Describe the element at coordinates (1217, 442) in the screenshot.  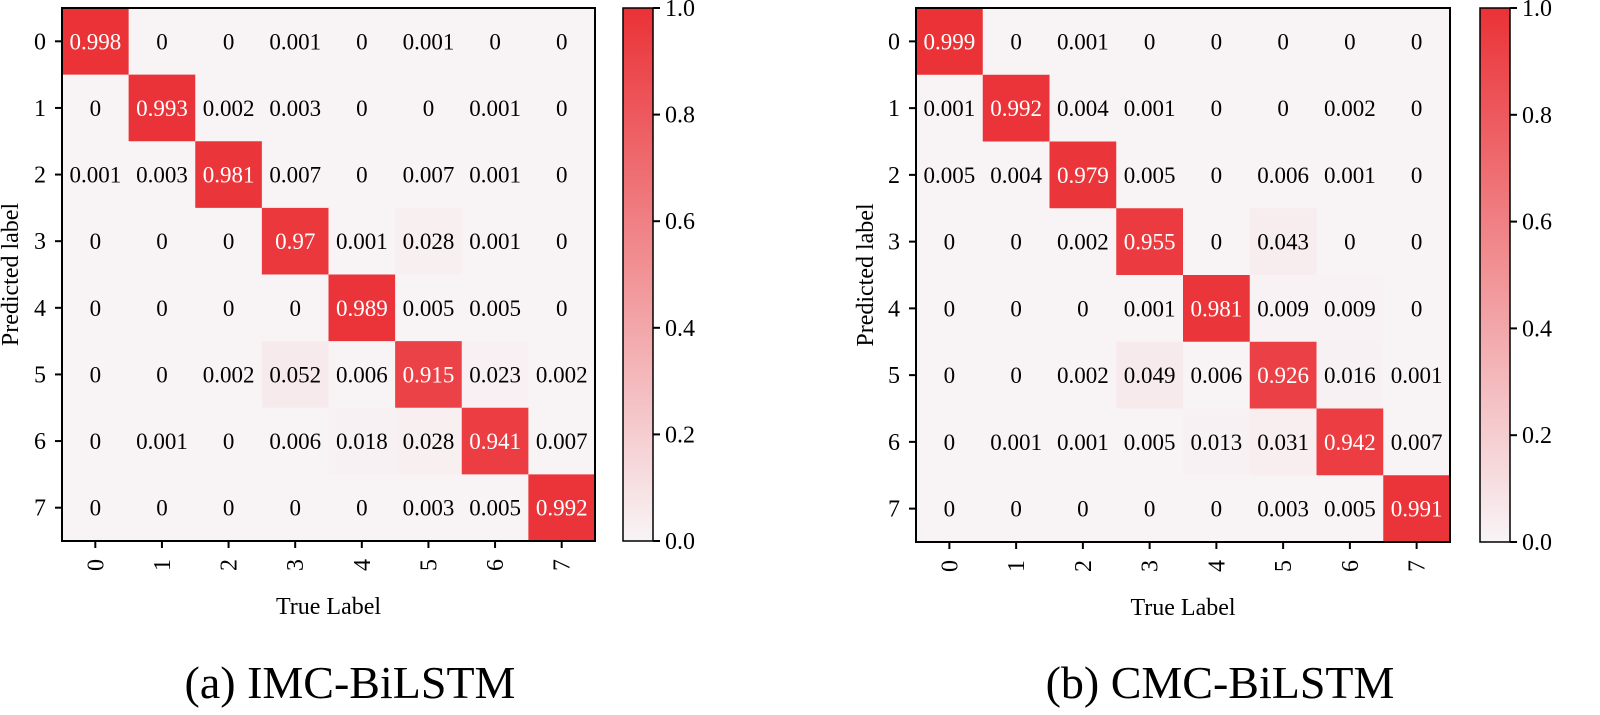
I see `cell-value-label: 0.013` at that location.